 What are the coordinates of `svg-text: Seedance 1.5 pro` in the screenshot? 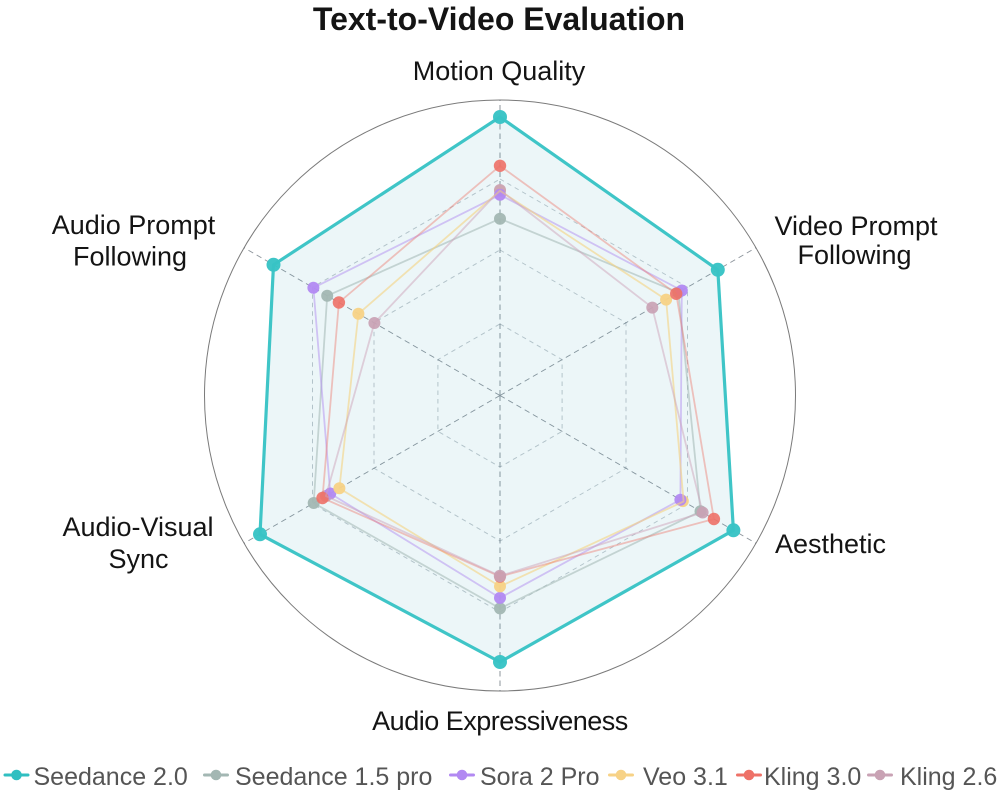 It's located at (333, 777).